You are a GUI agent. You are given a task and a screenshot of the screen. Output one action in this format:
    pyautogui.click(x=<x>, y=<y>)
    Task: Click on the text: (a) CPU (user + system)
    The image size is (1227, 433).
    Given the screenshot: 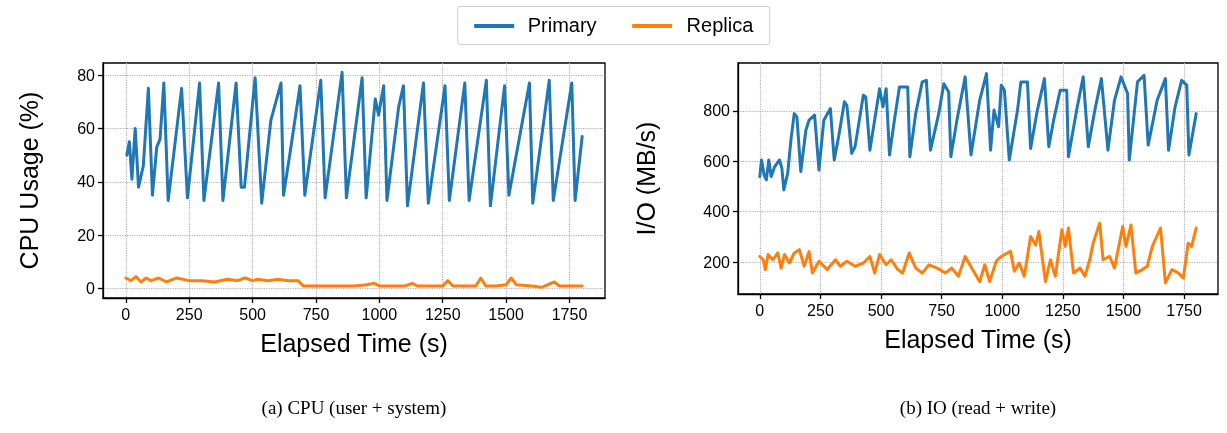 What is the action you would take?
    pyautogui.click(x=354, y=408)
    